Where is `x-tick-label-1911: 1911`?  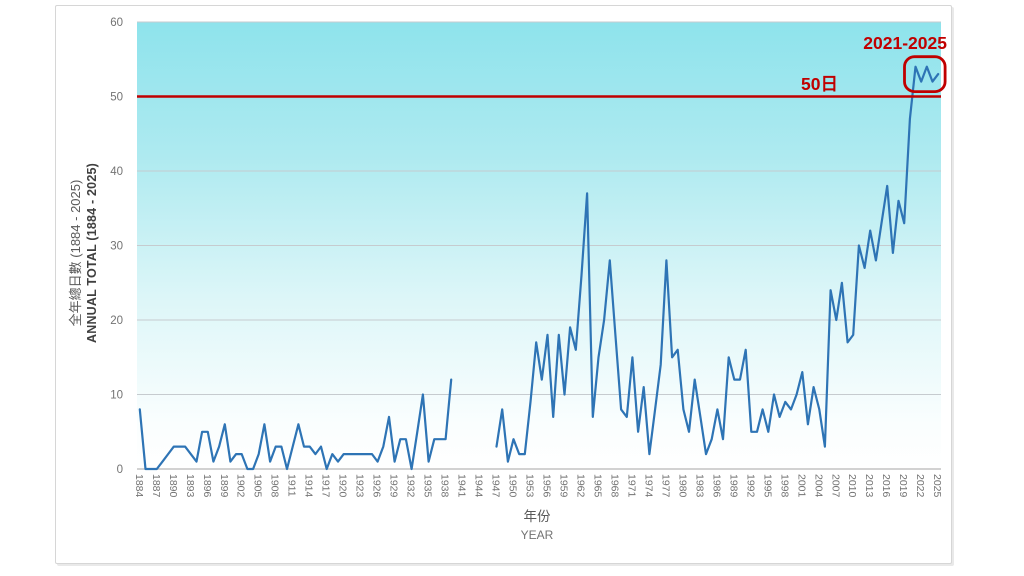 x-tick-label-1911: 1911 is located at coordinates (292, 485).